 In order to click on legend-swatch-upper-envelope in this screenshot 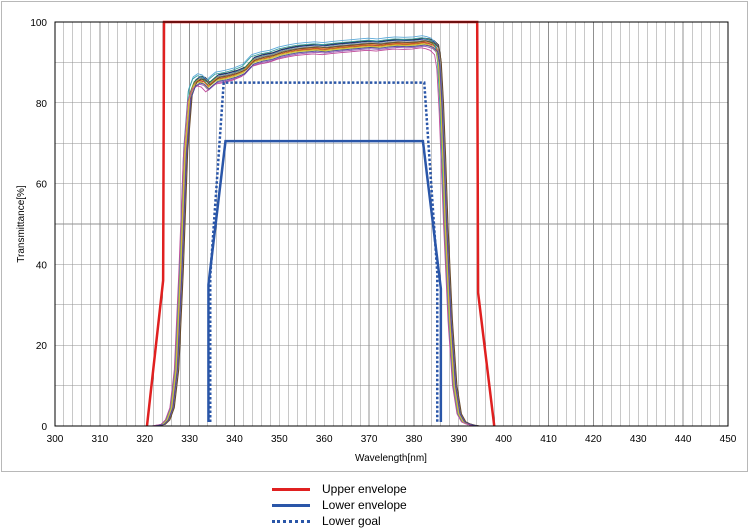, I will do `click(291, 489)`.